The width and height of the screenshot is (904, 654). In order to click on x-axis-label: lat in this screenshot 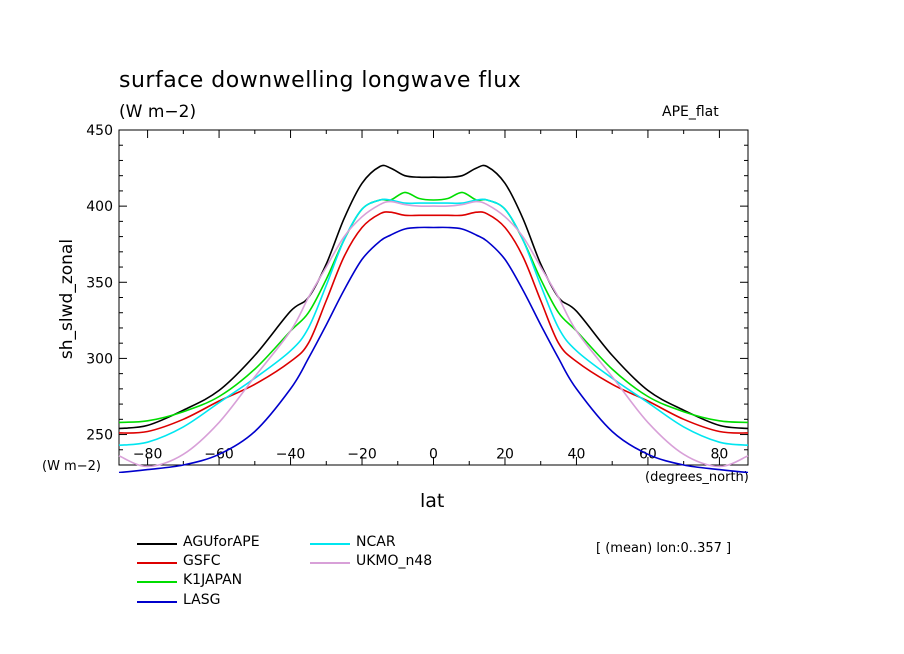, I will do `click(432, 501)`.